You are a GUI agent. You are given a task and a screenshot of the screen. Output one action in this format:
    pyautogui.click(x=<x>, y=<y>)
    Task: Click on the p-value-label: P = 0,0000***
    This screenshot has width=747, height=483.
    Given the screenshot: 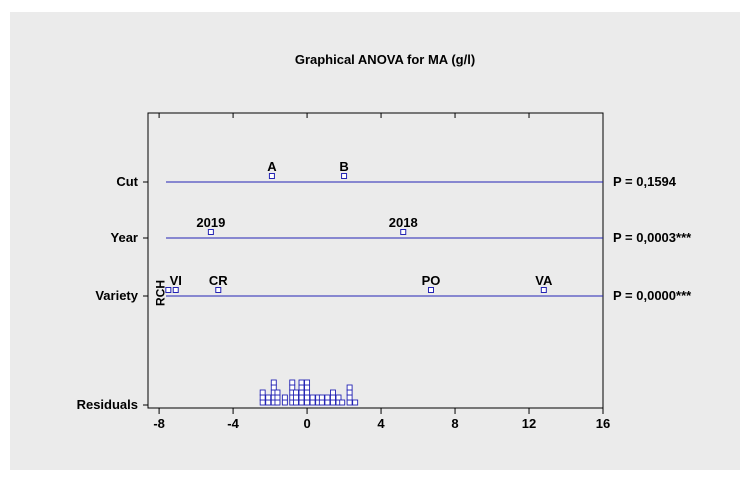 What is the action you would take?
    pyautogui.click(x=652, y=295)
    